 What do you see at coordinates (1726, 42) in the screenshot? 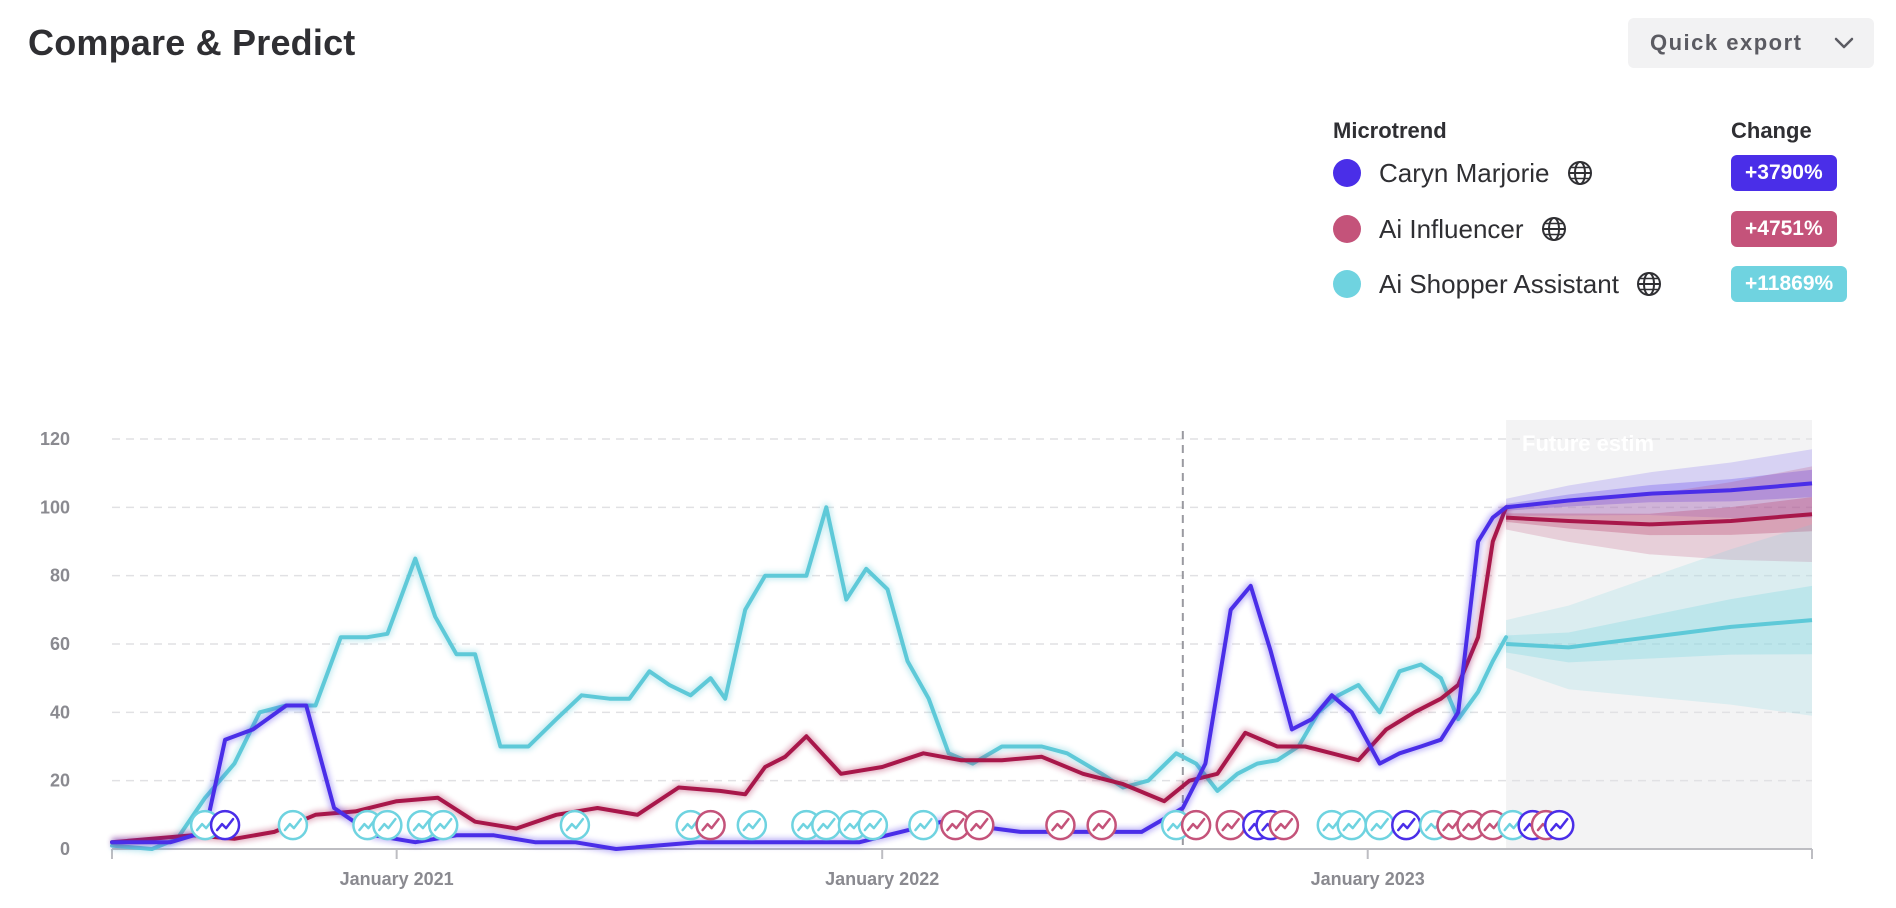
I see `quick-export-label: Quick export` at bounding box center [1726, 42].